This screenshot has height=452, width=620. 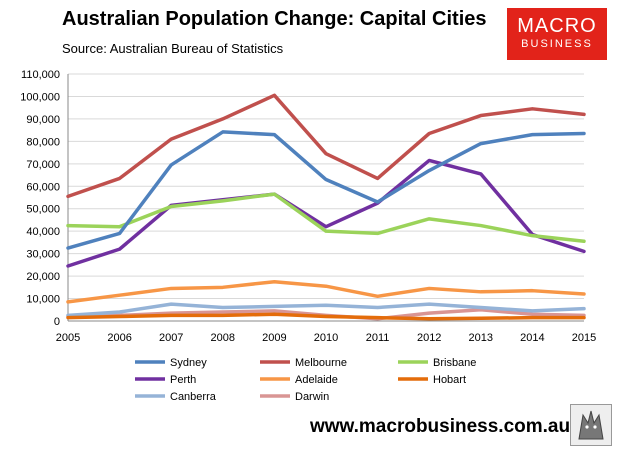 I want to click on x-tick-label: 2006, so click(x=119, y=338).